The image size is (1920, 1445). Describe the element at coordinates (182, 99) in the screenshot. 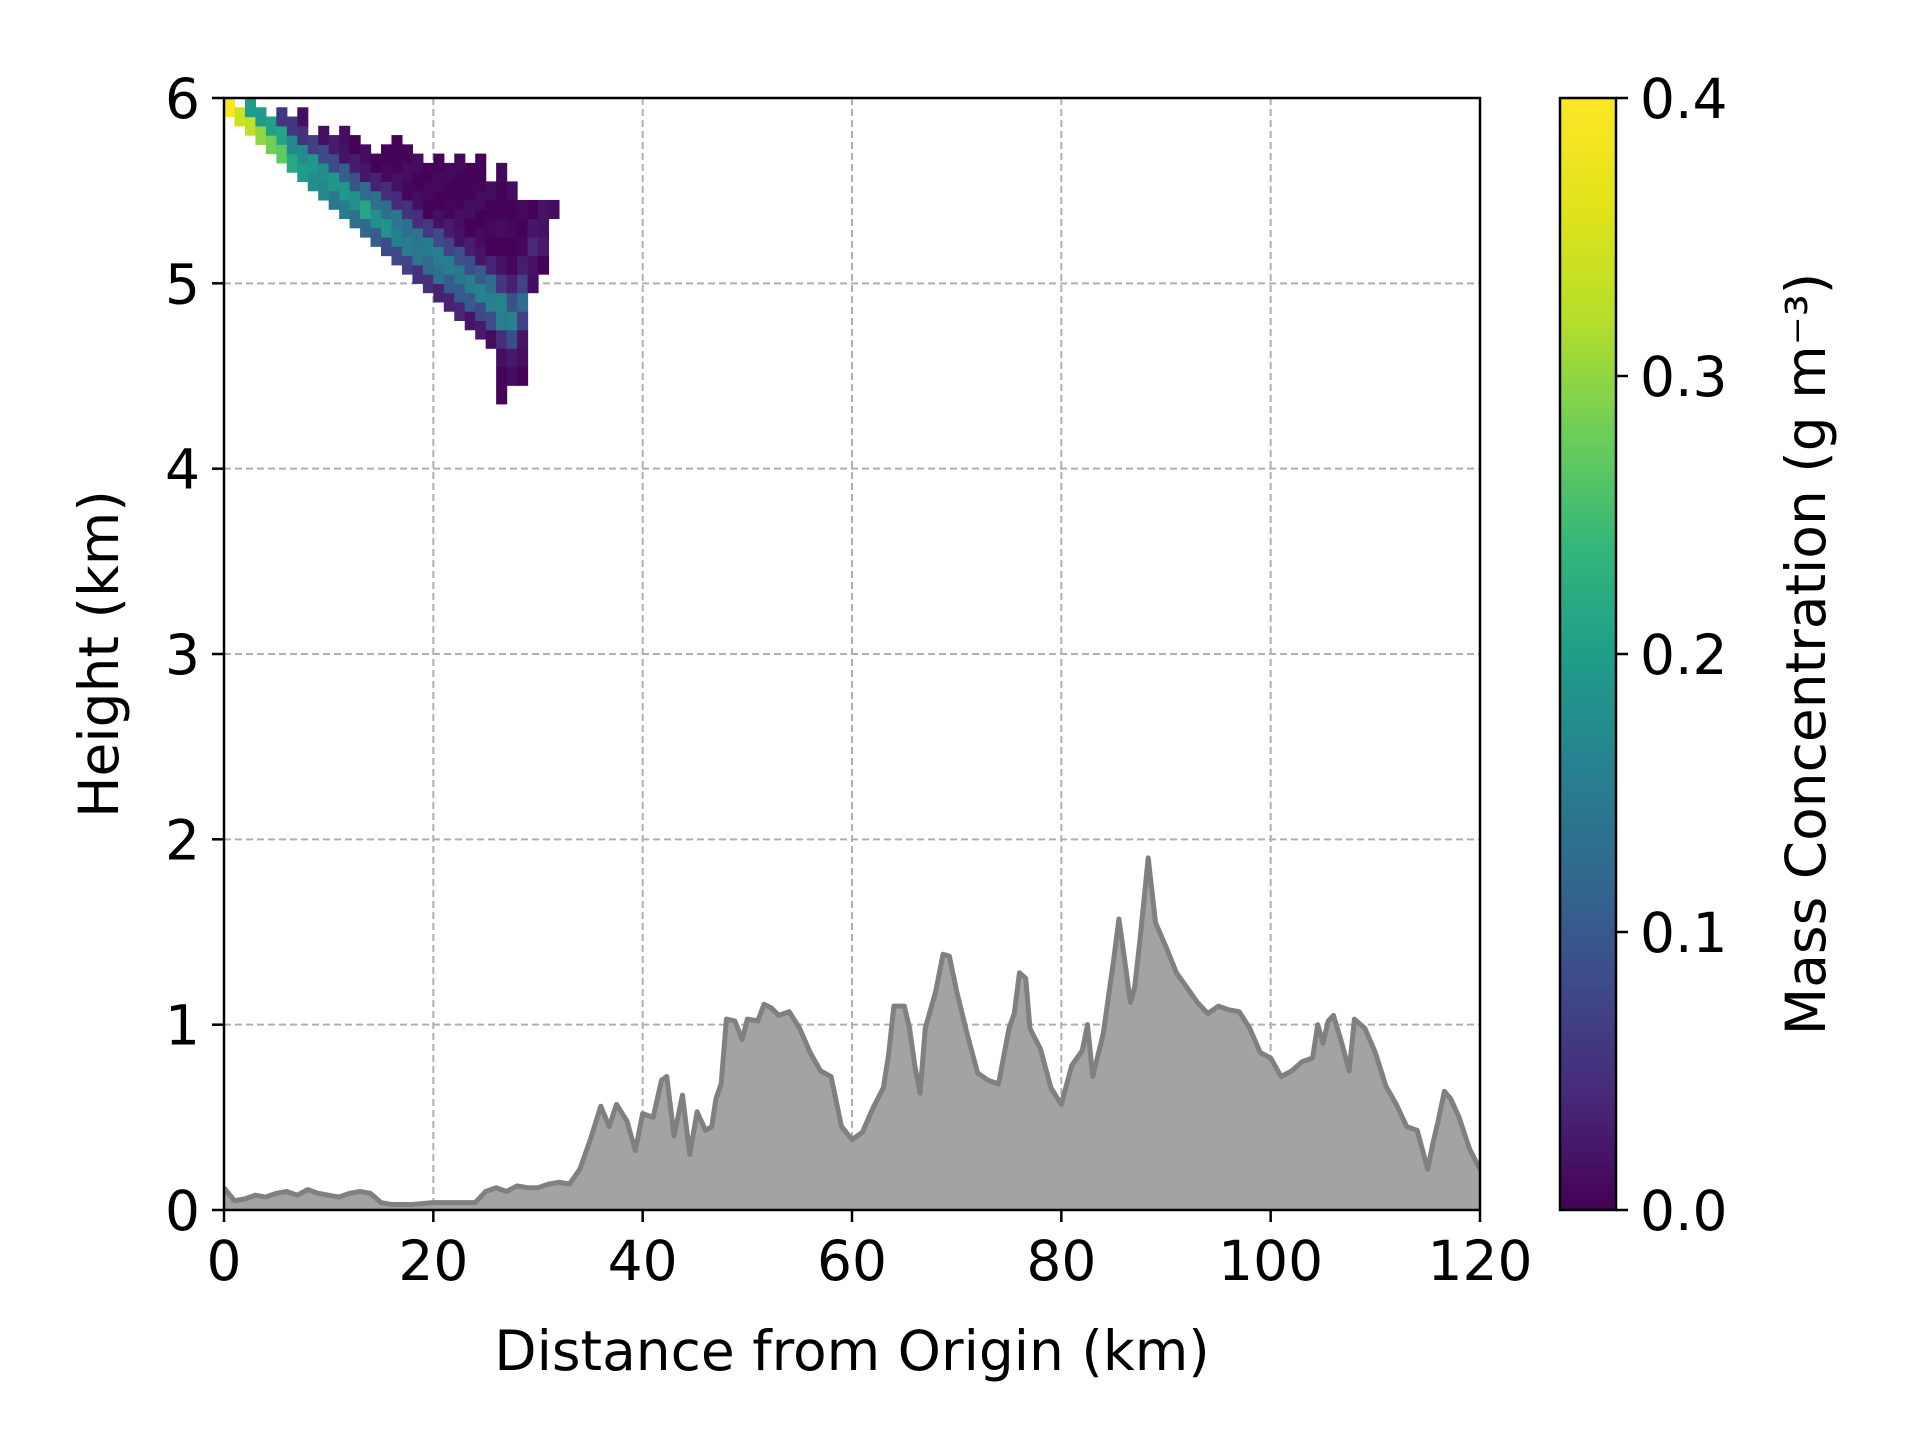

I see `y-tick-label: 6` at that location.